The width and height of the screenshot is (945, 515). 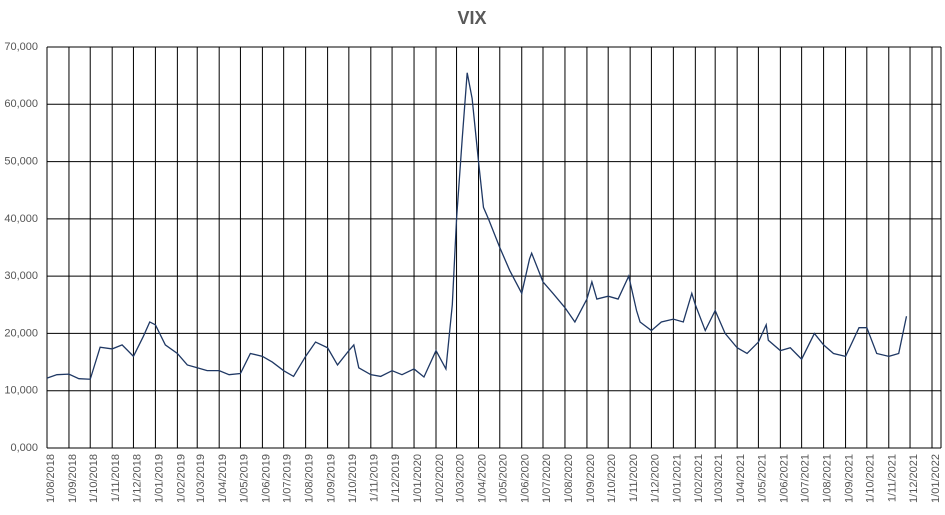 What do you see at coordinates (21, 161) in the screenshot?
I see `y-tick-label: 50,000` at bounding box center [21, 161].